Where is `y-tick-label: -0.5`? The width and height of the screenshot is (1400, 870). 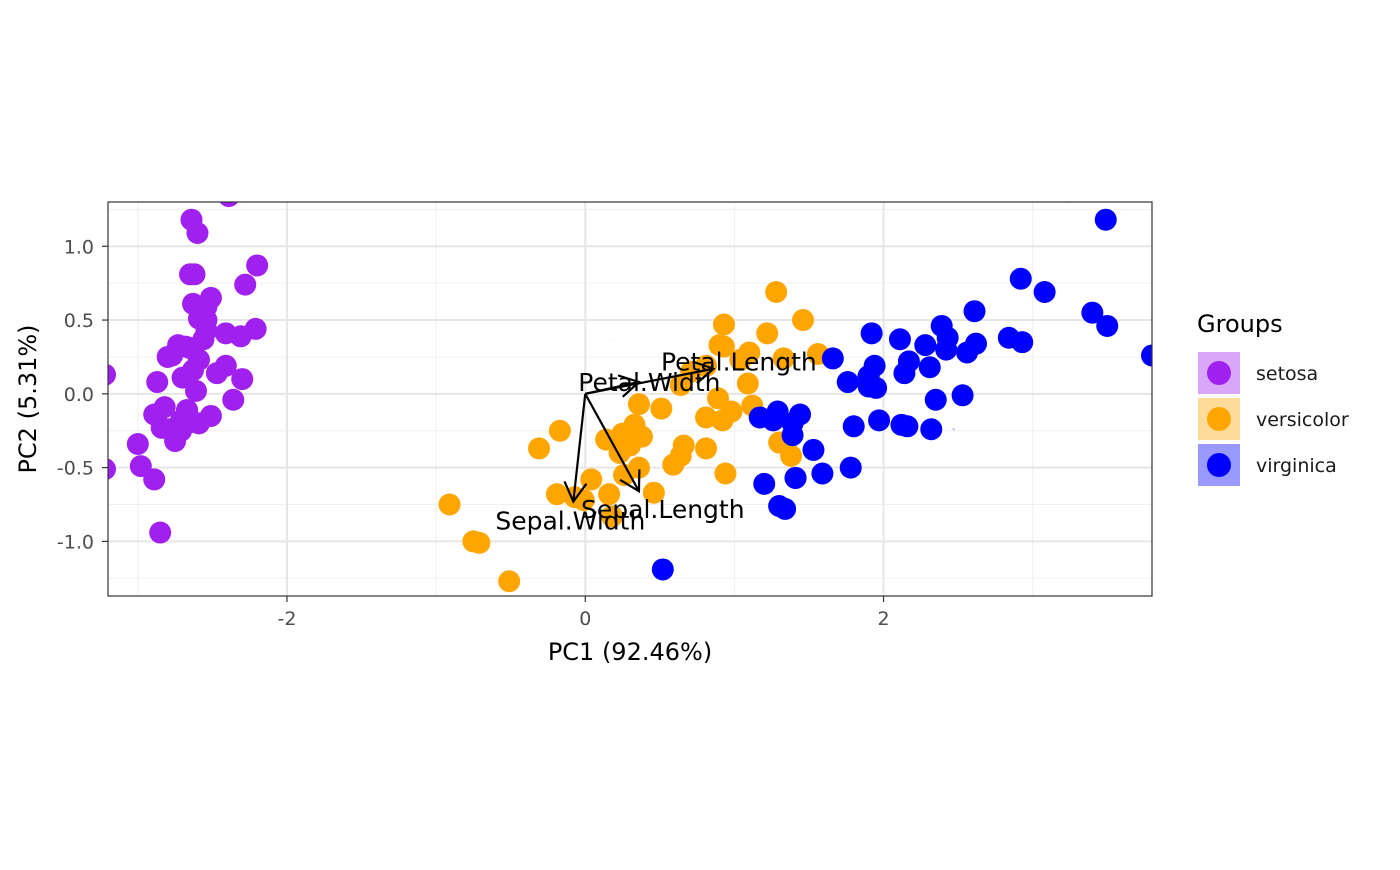 y-tick-label: -0.5 is located at coordinates (75, 469).